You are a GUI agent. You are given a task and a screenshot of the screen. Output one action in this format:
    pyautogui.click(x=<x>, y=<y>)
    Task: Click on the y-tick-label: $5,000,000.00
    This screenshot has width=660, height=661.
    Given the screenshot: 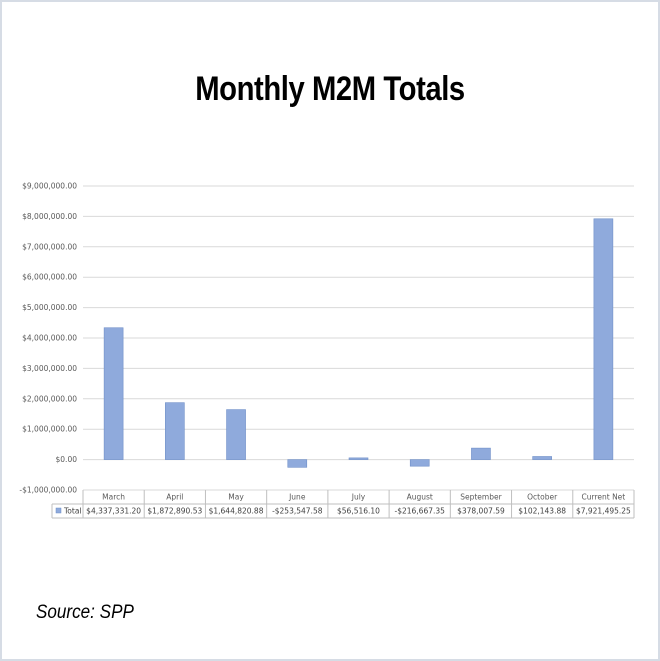 What is the action you would take?
    pyautogui.click(x=49, y=307)
    